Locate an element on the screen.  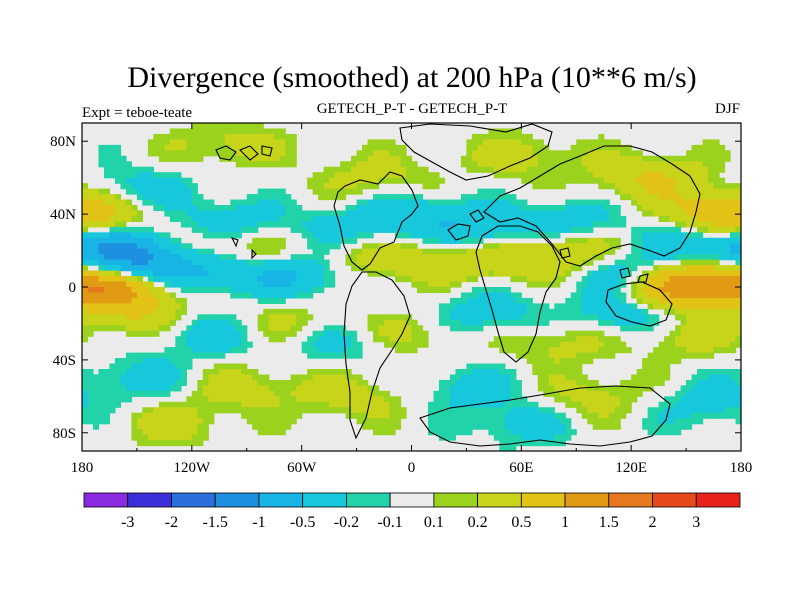
coastline-south-america is located at coordinates (377, 355).